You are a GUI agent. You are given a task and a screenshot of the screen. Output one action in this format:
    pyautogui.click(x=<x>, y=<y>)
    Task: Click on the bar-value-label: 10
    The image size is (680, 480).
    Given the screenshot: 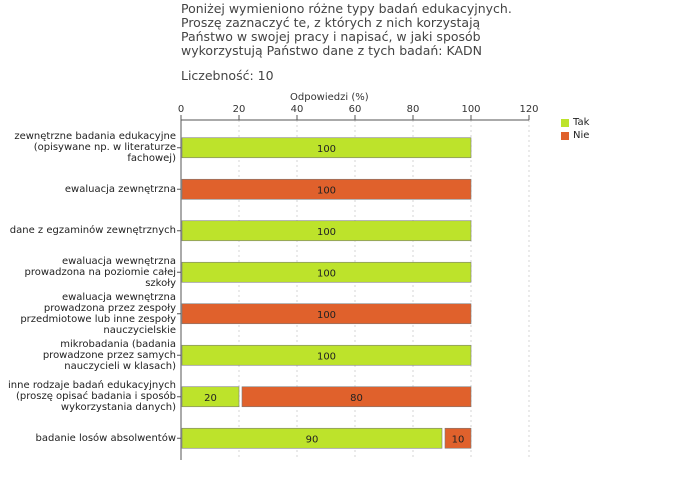 What is the action you would take?
    pyautogui.click(x=458, y=439)
    